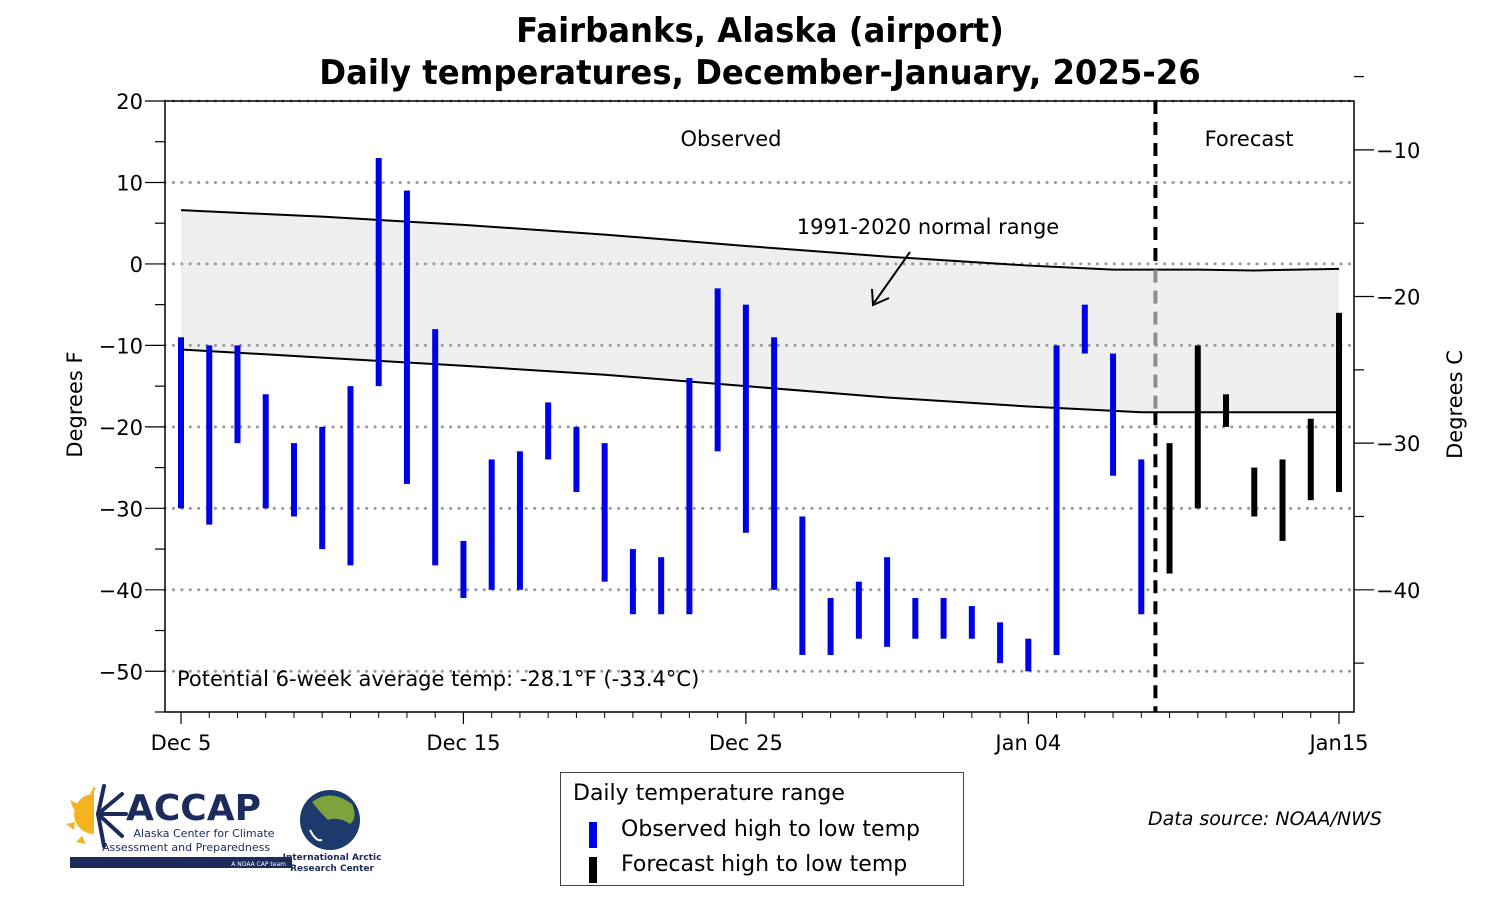 The width and height of the screenshot is (1500, 900). I want to click on accap-line2: Assessment and Preparedness, so click(186, 847).